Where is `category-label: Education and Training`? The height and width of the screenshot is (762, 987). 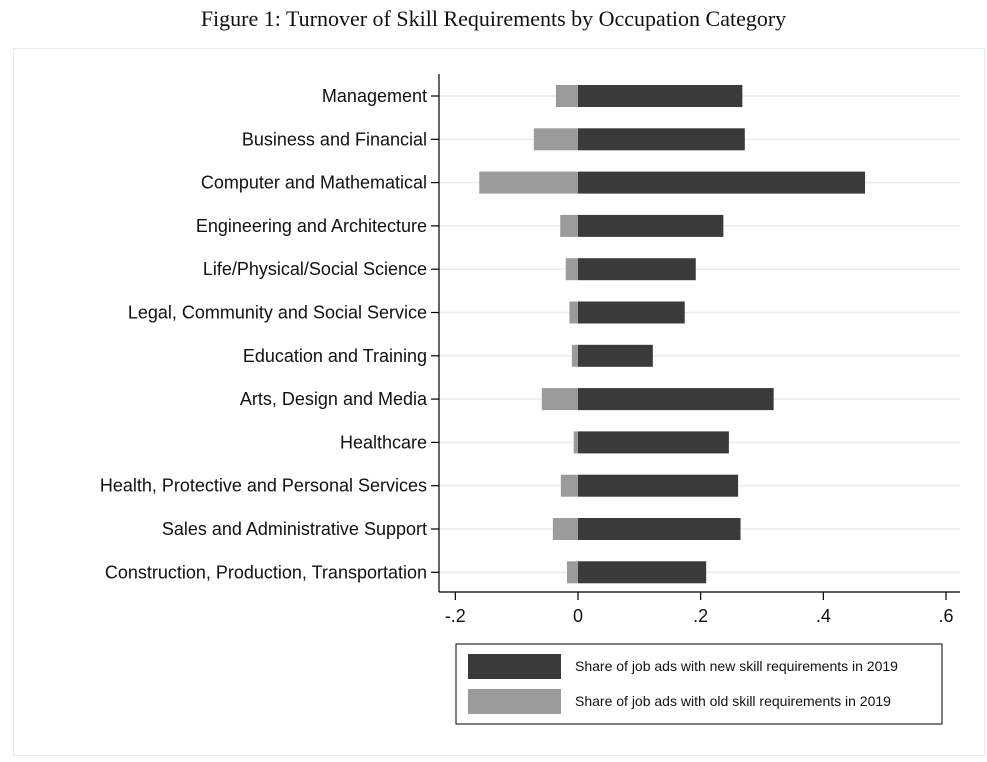 category-label: Education and Training is located at coordinates (335, 356).